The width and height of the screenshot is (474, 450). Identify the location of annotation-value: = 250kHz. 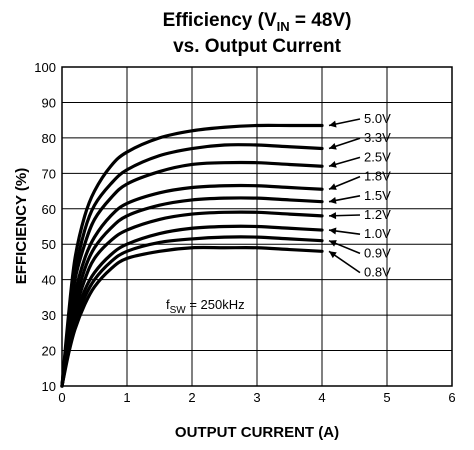
(215, 304).